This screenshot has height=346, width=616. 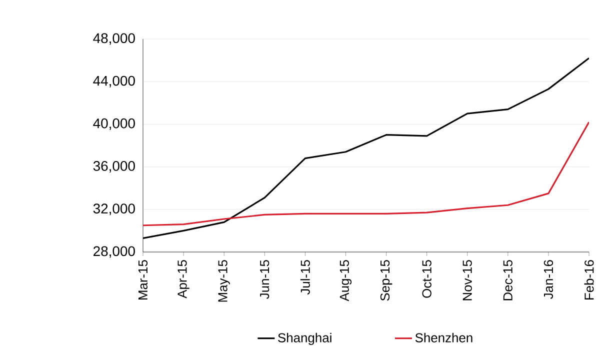 I want to click on x-tick-label: Dec-15, so click(x=507, y=280).